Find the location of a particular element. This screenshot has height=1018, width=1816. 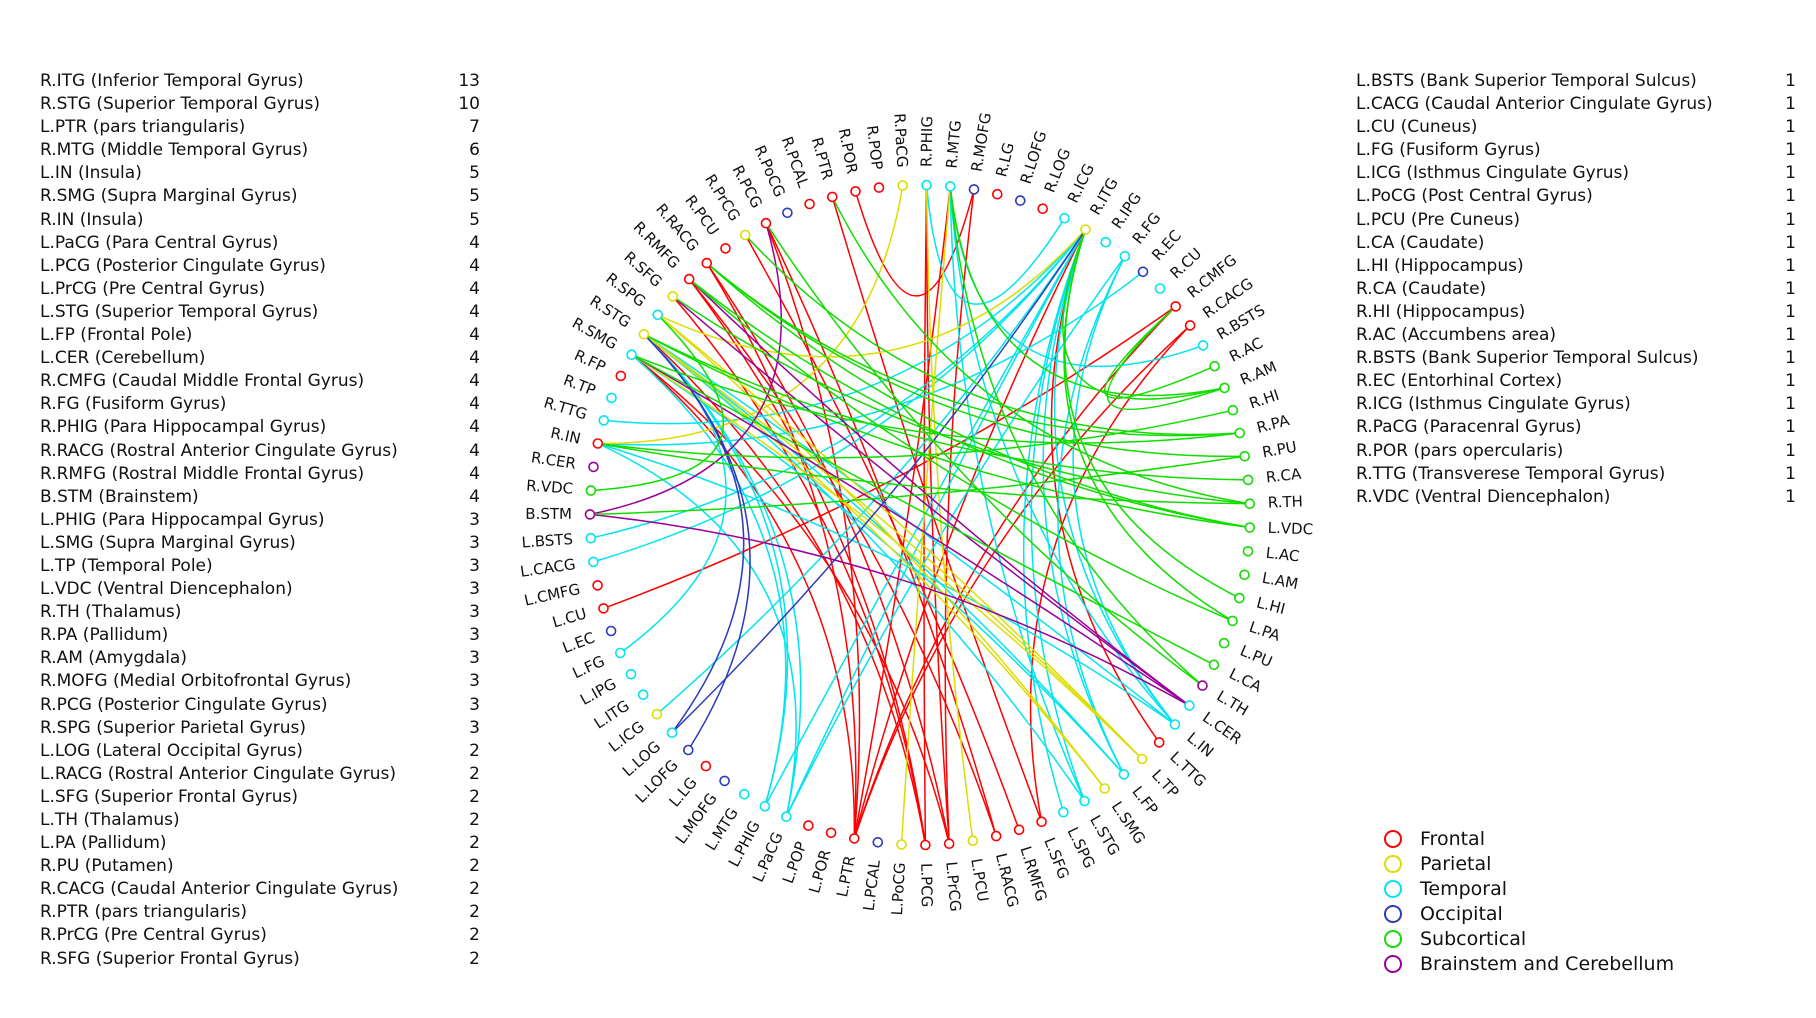

region-label: L.PCG (Posterior Cingulate Gyrus) is located at coordinates (183, 265).